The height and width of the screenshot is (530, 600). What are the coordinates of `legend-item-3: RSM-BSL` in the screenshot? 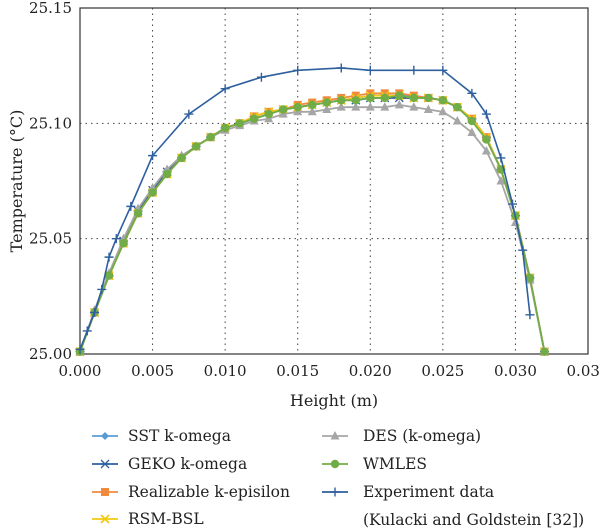 It's located at (148, 519).